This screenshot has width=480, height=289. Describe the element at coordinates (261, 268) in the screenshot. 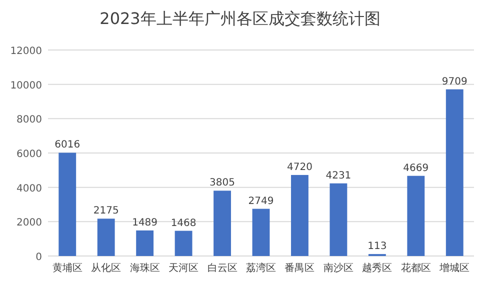

I see `x-tick-label: 荔湾区` at that location.